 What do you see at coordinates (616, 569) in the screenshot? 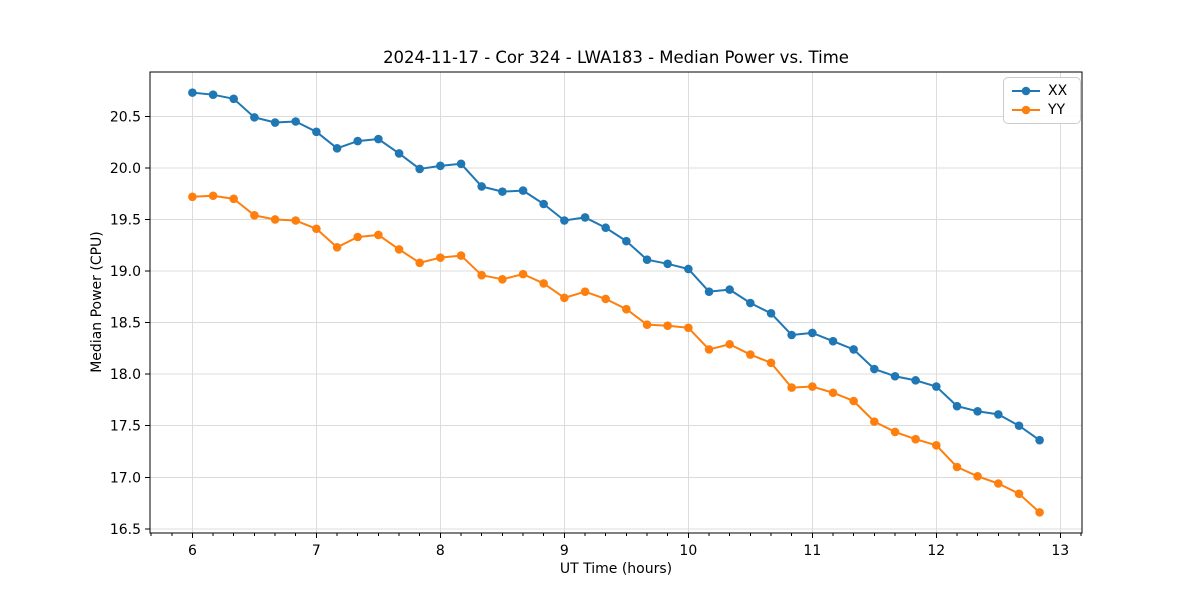
I see `x-axis-label: UT Time (hours)` at bounding box center [616, 569].